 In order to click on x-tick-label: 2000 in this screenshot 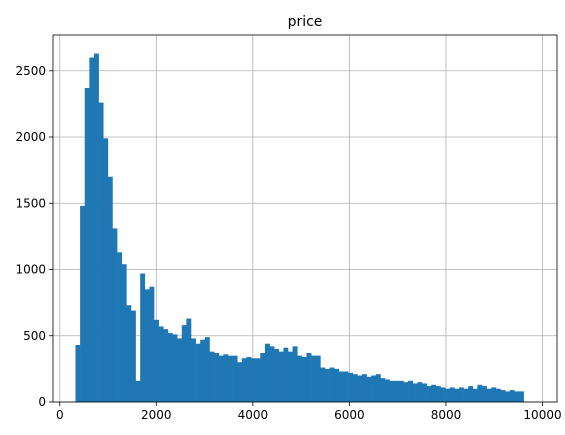, I will do `click(156, 415)`.